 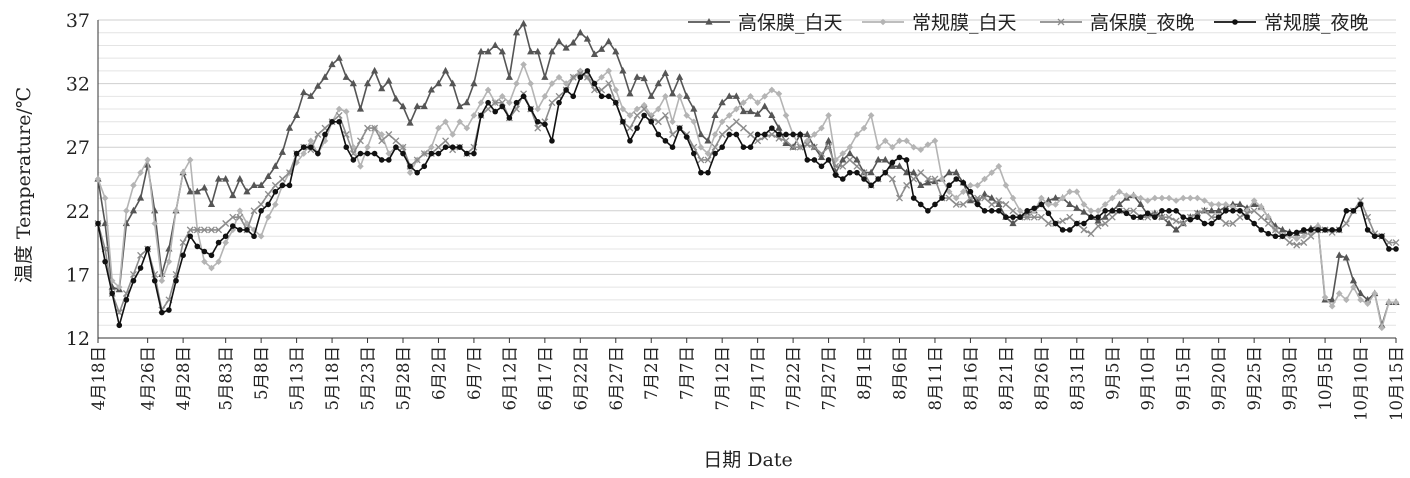 What do you see at coordinates (226, 378) in the screenshot?
I see `x-tick-label: 5月83日` at bounding box center [226, 378].